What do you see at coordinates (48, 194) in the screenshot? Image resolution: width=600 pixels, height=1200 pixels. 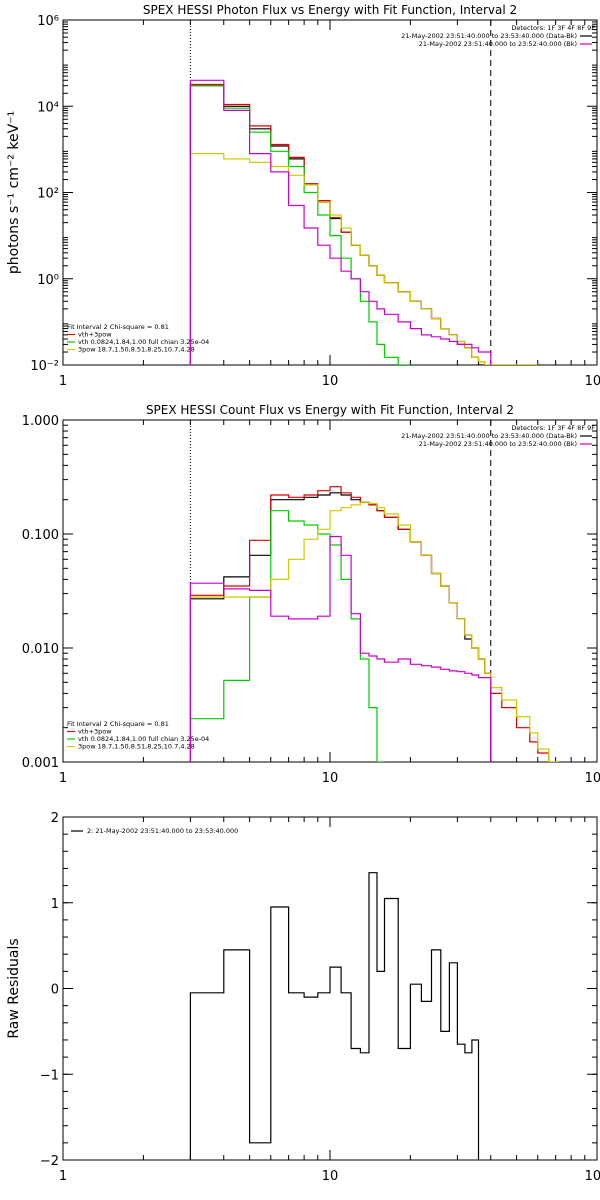 I see `y-tick-label: 10²` at bounding box center [48, 194].